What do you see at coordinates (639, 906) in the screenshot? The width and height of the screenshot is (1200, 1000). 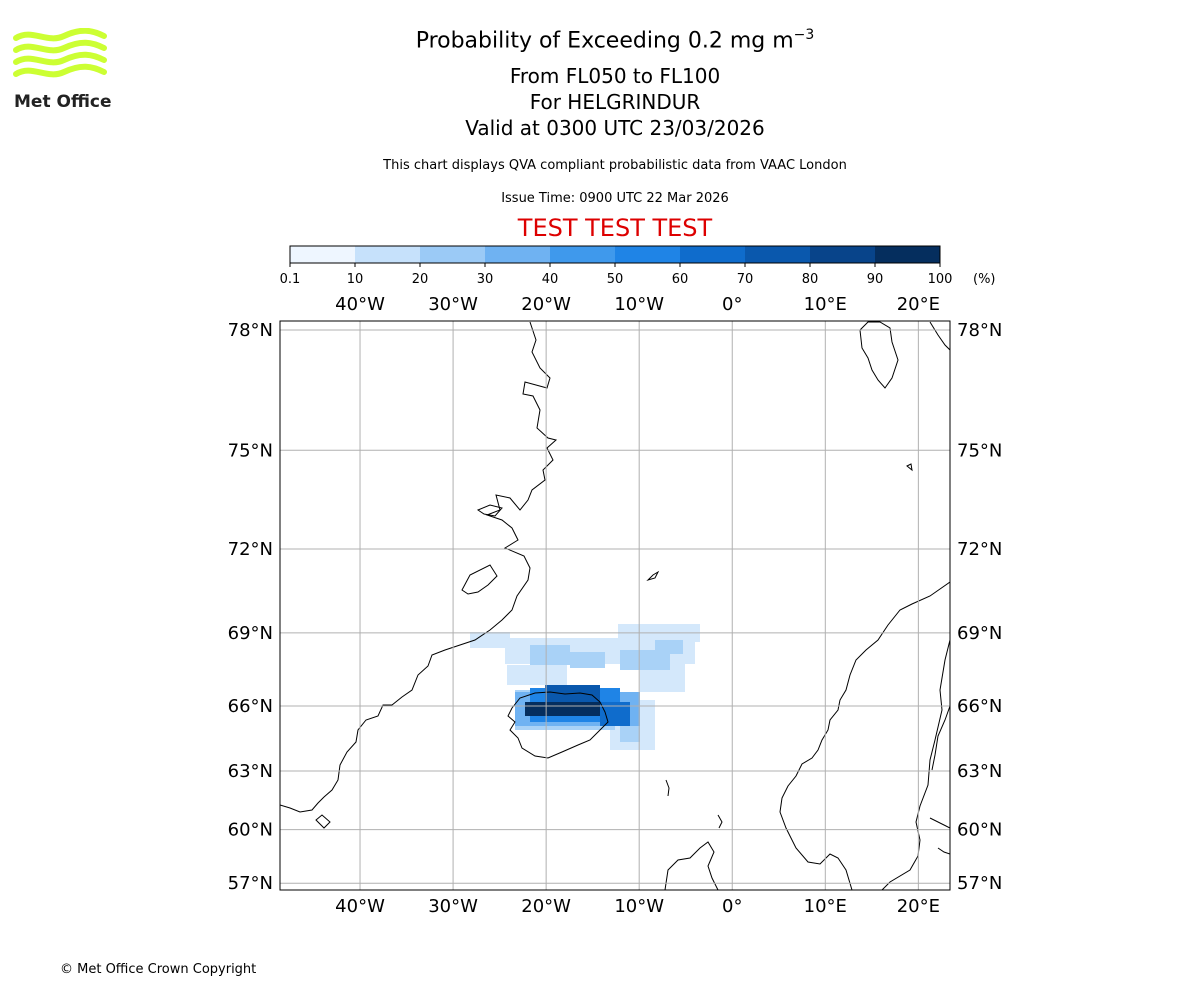 I see `lon-label-bottom: 10°W` at bounding box center [639, 906].